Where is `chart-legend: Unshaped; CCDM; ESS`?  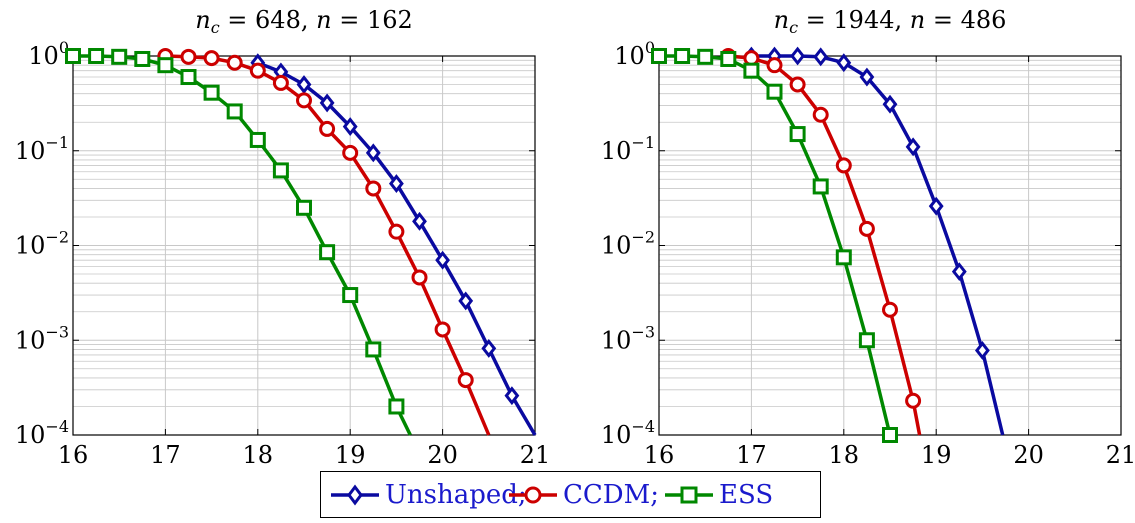 chart-legend: Unshaped; CCDM; ESS is located at coordinates (570, 494).